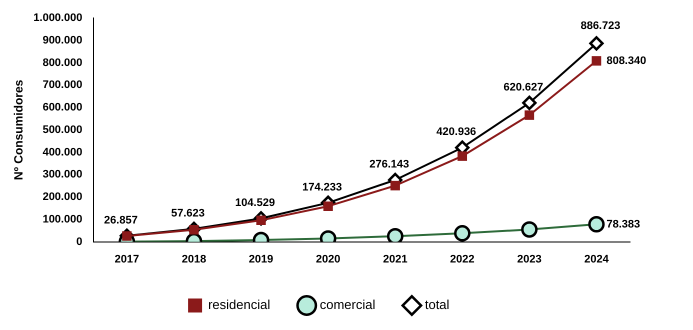 This screenshot has width=693, height=330. Describe the element at coordinates (121, 220) in the screenshot. I see `data-label: 26.857` at that location.